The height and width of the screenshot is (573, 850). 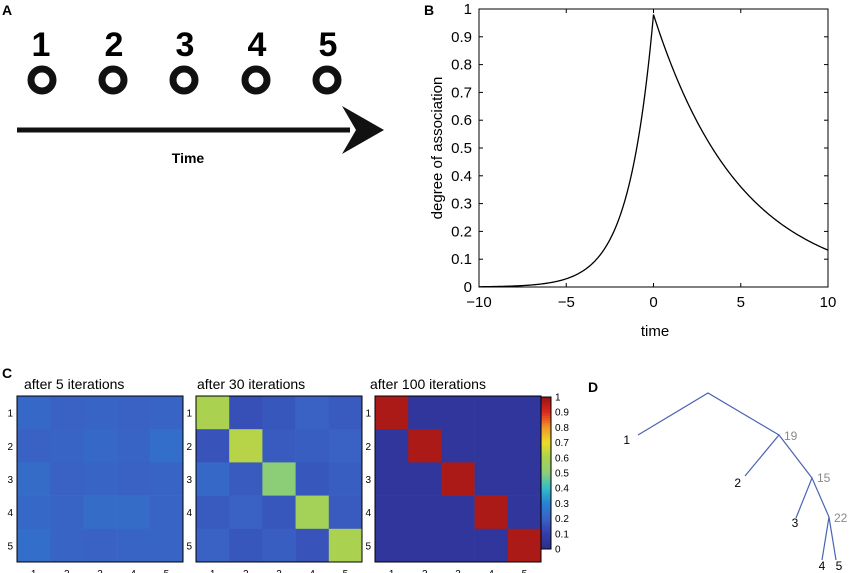 What do you see at coordinates (732, 503) in the screenshot?
I see `dendrogram-leaf-labels: 1 2 3 4 5` at bounding box center [732, 503].